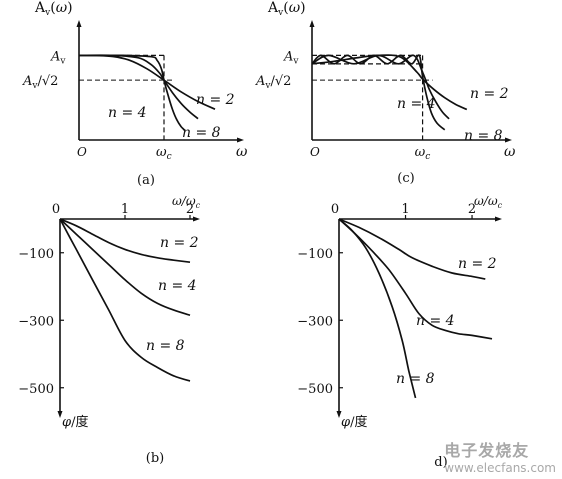 Image resolution: width=562 pixels, height=479 pixels. I want to click on caption: (a), so click(146, 180).